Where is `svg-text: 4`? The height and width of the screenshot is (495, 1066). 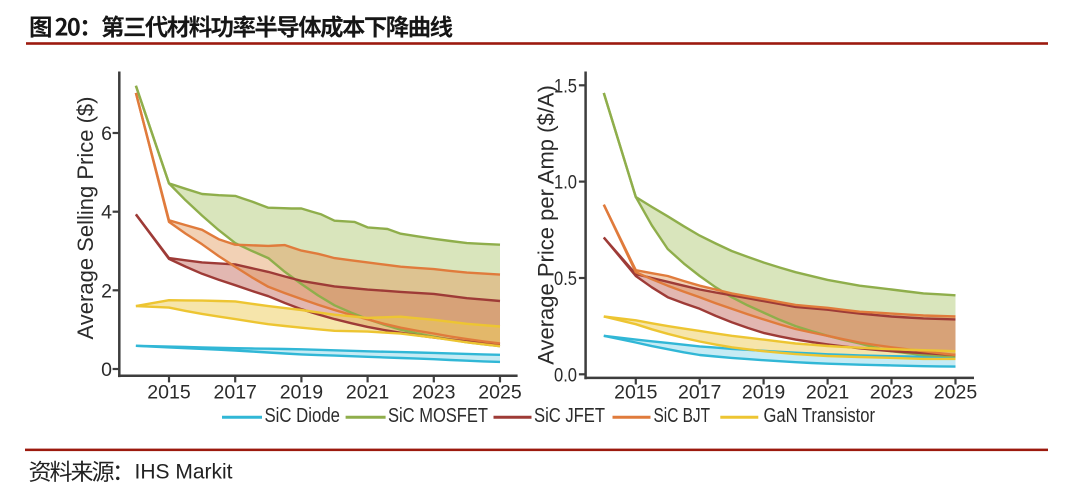 svg-text: 4 is located at coordinates (106, 213).